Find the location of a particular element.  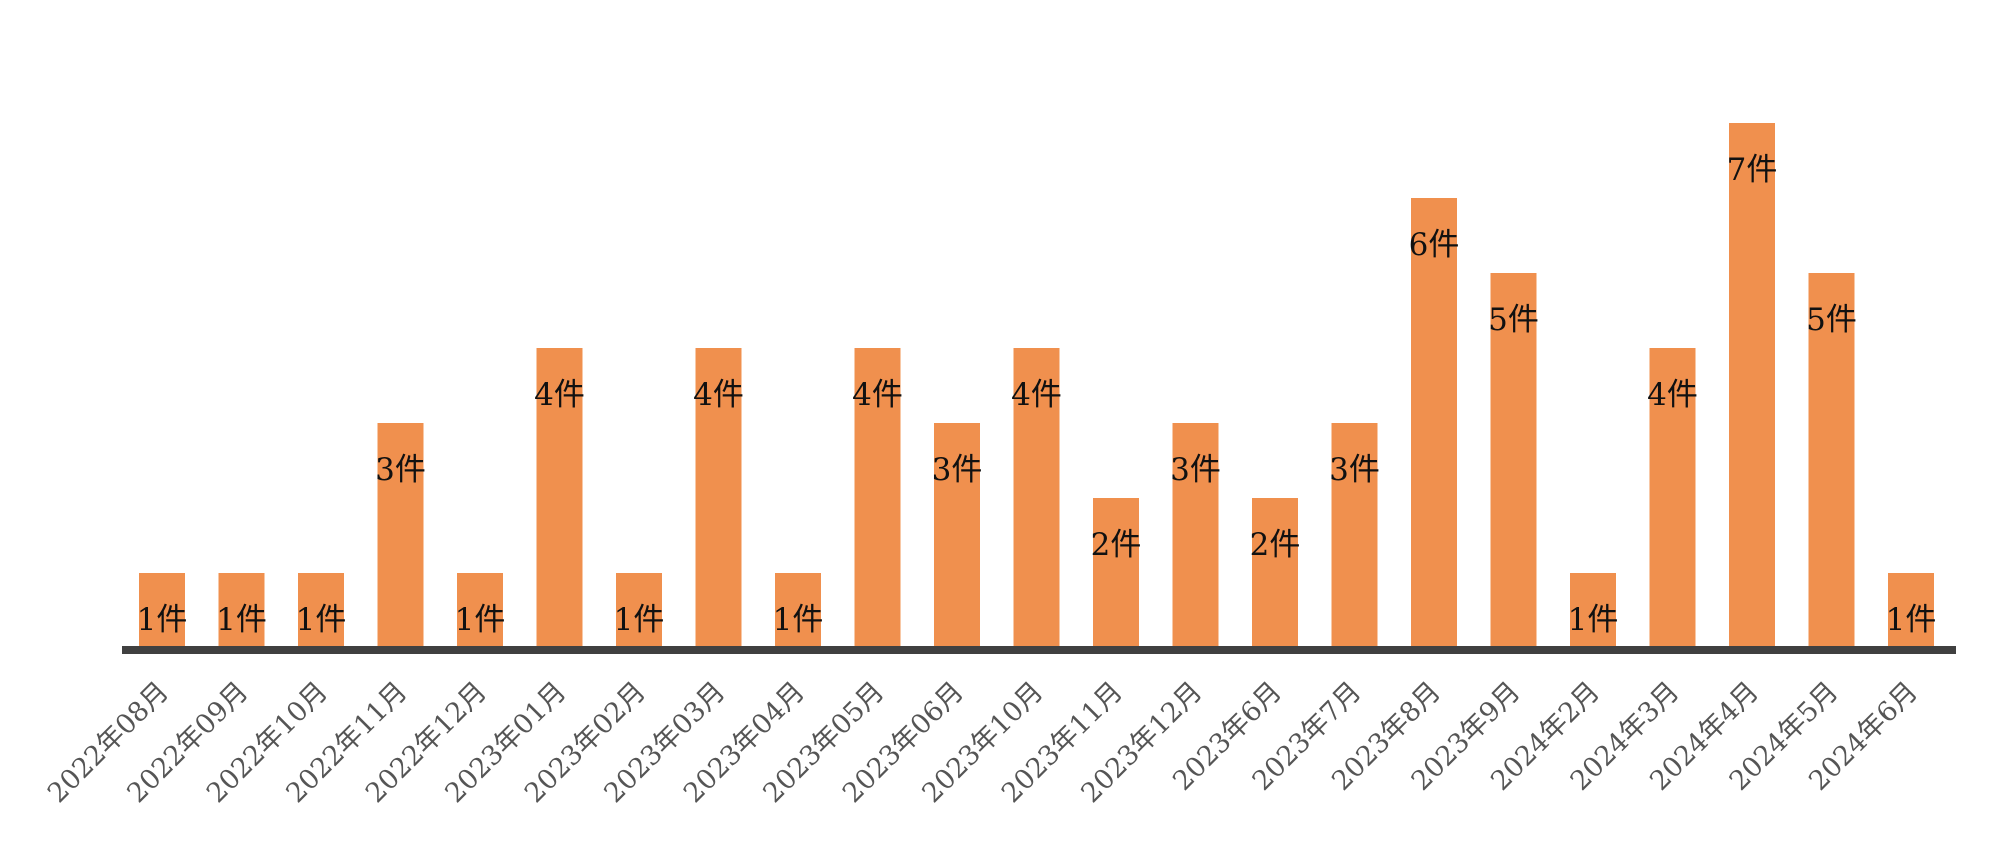

data-label: 7件 is located at coordinates (1752, 170).